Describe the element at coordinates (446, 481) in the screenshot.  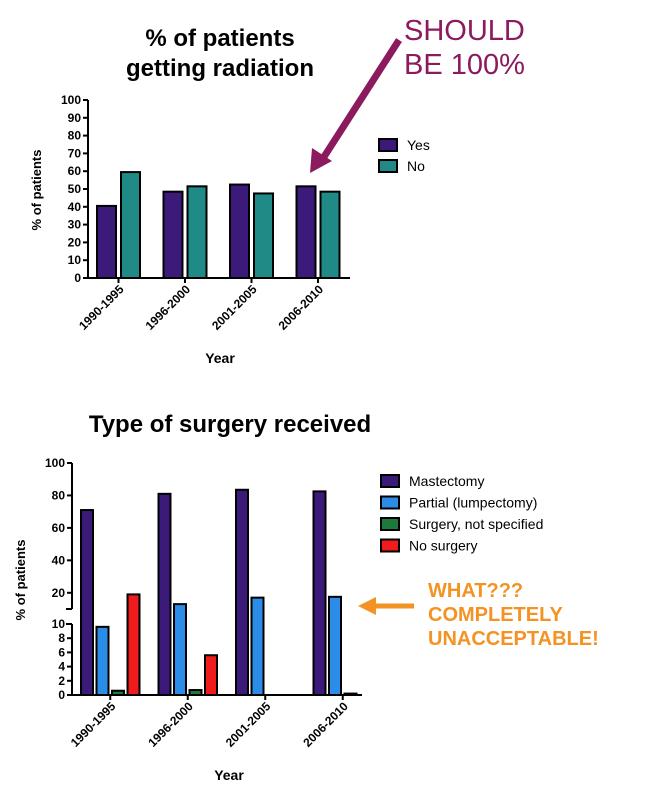
I see `chart2-legend-label: Mastectomy` at that location.